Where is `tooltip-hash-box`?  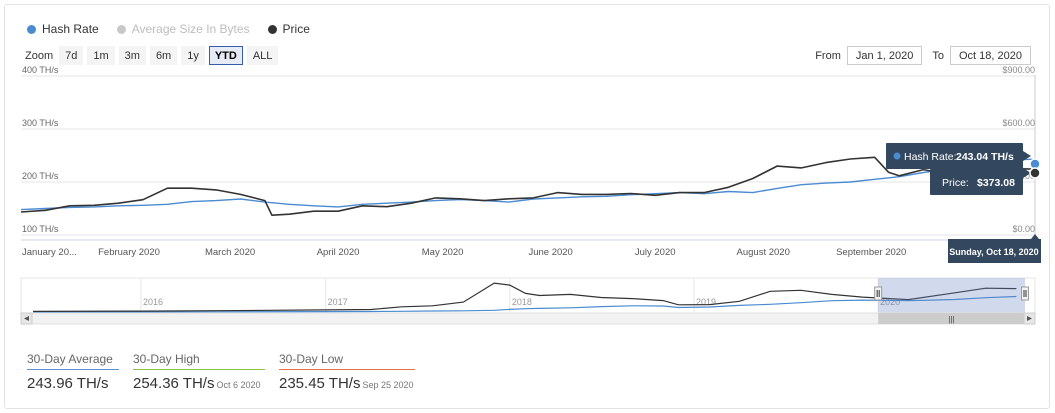
tooltip-hash-box is located at coordinates (954, 156).